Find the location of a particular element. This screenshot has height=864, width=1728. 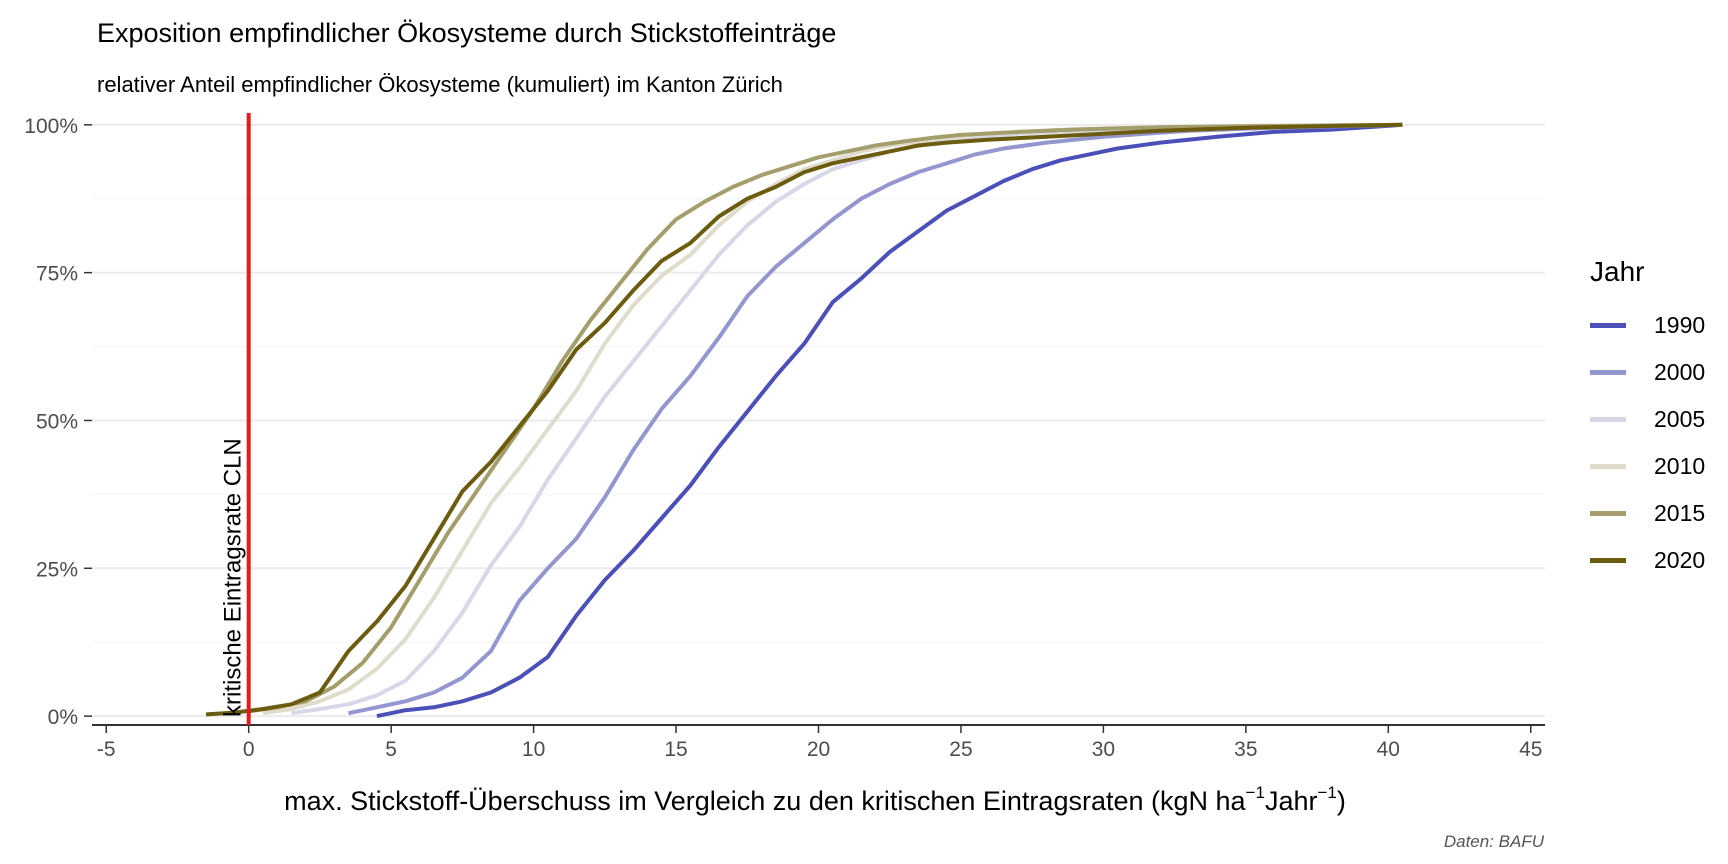

legend-swatch-2015 is located at coordinates (1608, 513).